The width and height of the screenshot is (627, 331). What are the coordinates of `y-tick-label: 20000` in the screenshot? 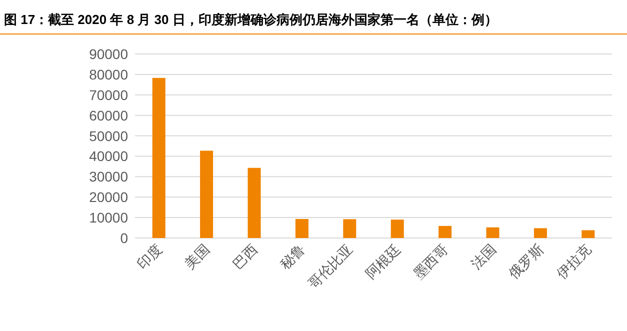 It's located at (108, 197).